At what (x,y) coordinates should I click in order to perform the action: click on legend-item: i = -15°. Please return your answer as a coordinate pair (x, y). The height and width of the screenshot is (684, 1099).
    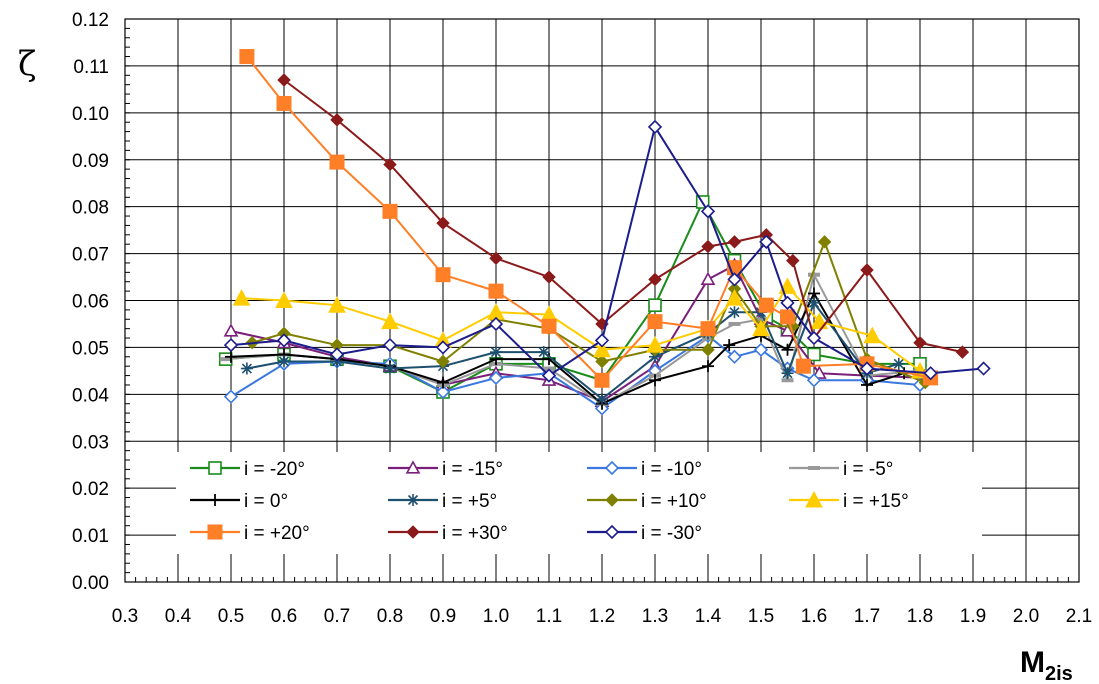
    Looking at the image, I should click on (445, 469).